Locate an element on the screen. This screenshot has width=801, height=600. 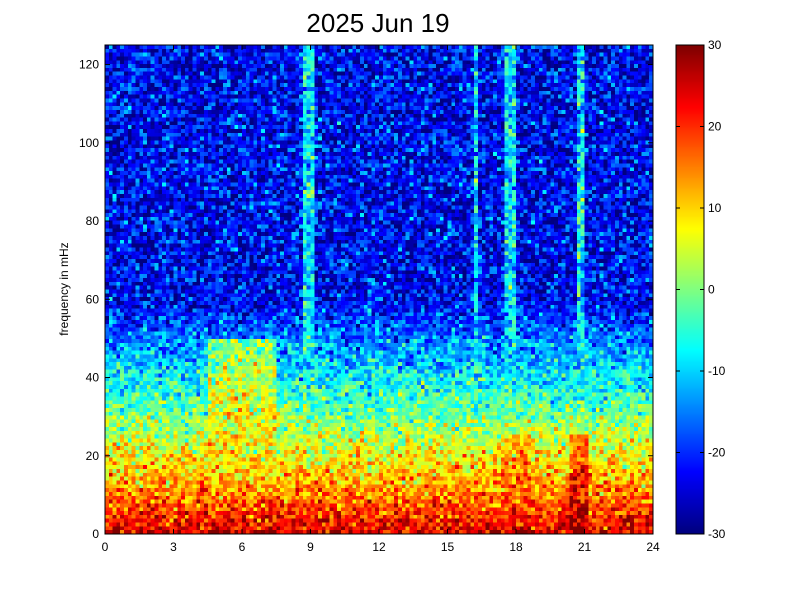
y-tick-label: 120 is located at coordinates (89, 65).